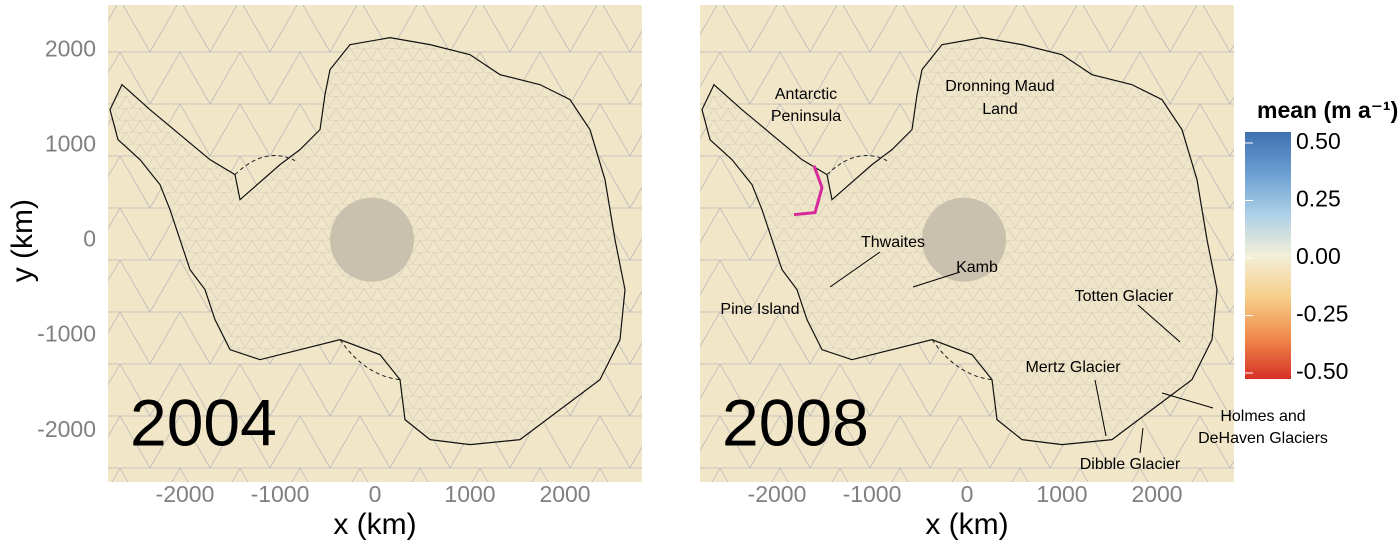 The width and height of the screenshot is (1400, 546). I want to click on annotation: Dronning Maud, so click(999, 86).